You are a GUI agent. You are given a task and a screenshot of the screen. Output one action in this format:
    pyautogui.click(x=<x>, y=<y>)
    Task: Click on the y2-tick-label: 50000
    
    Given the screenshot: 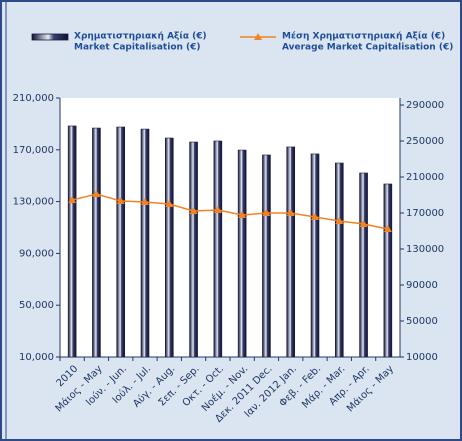 What is the action you would take?
    pyautogui.click(x=422, y=321)
    